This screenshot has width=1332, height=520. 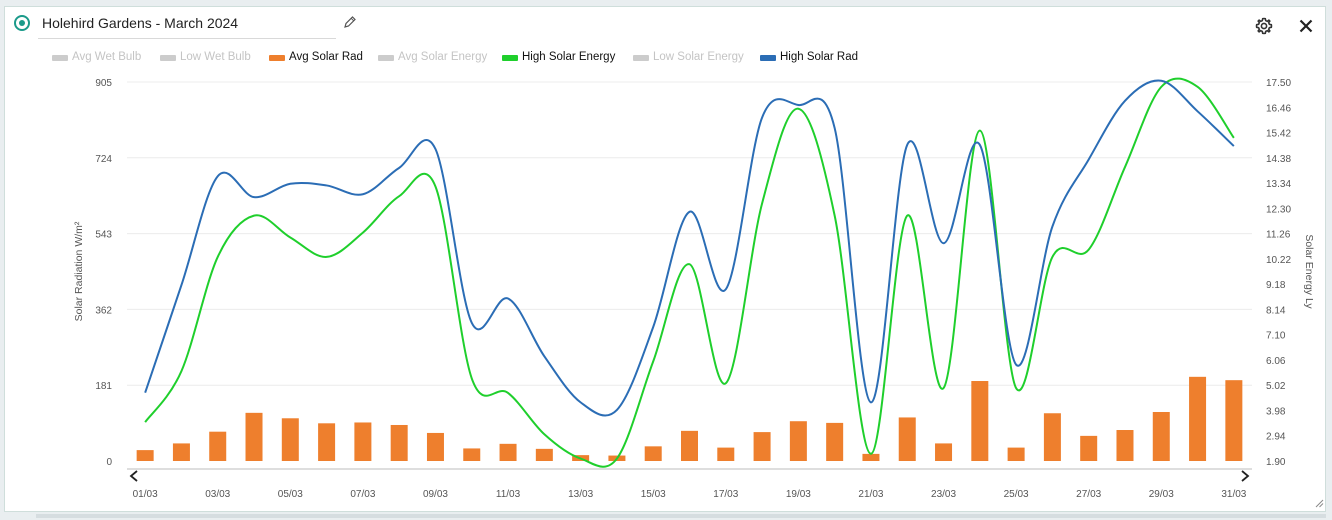 What do you see at coordinates (698, 57) in the screenshot?
I see `legend-label: Low Solar Energy` at bounding box center [698, 57].